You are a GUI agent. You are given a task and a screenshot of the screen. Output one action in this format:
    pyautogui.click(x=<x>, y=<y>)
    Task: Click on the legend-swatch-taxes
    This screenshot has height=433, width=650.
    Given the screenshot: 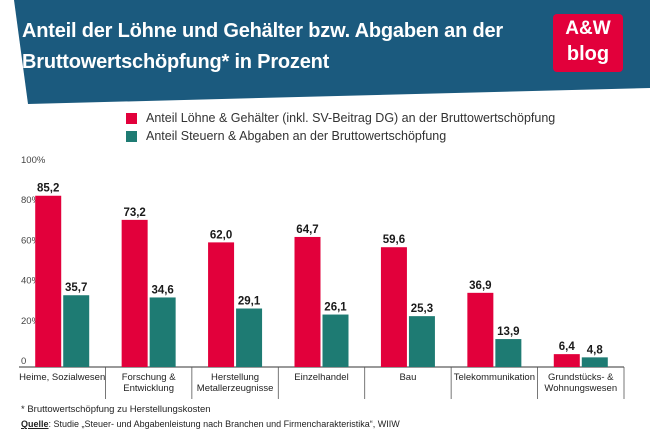 What is the action you would take?
    pyautogui.click(x=131, y=136)
    